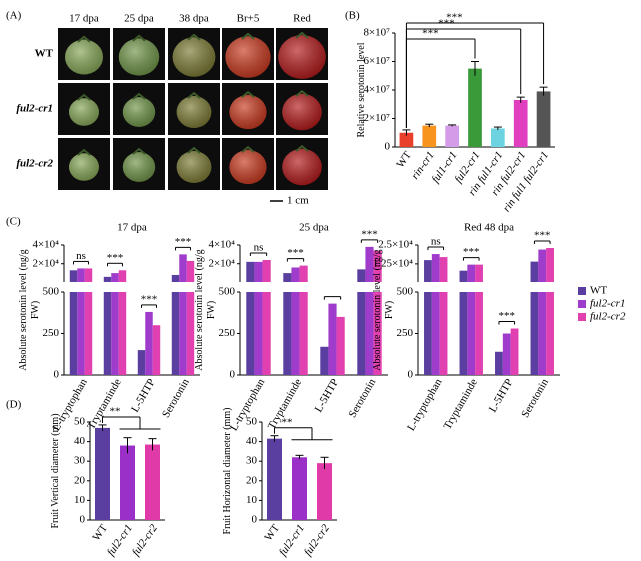 This screenshot has height=561, width=641. What do you see at coordinates (252, 422) in the screenshot?
I see `y-tick-label: 50` at bounding box center [252, 422].